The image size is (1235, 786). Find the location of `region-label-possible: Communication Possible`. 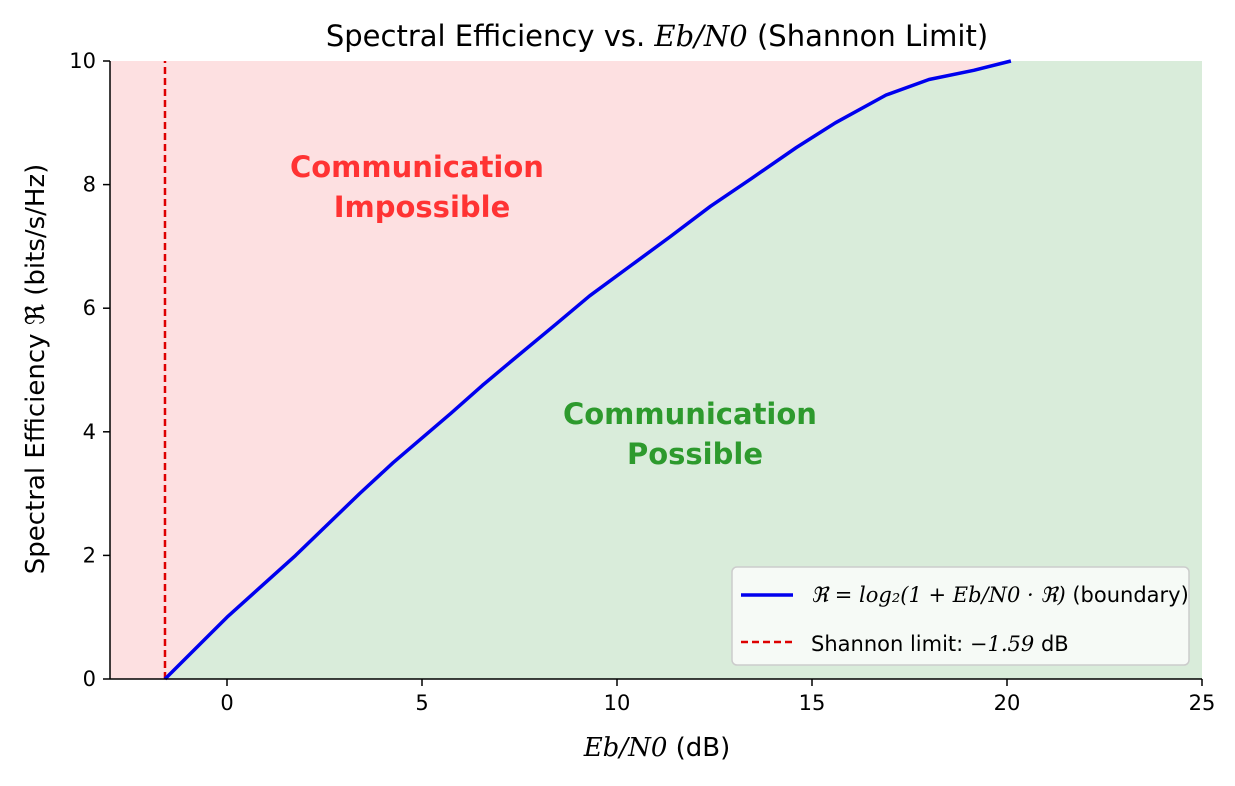

region-label-possible: Communication Possible is located at coordinates (695, 434).